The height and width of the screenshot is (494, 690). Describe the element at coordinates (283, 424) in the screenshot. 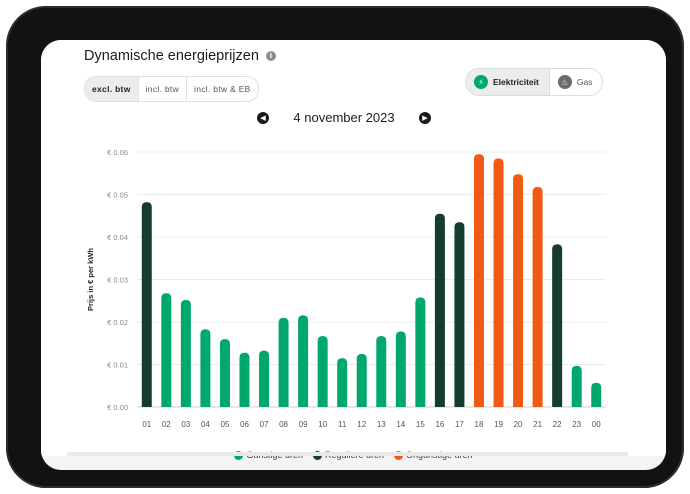

I see `x-tick-label: 08` at that location.